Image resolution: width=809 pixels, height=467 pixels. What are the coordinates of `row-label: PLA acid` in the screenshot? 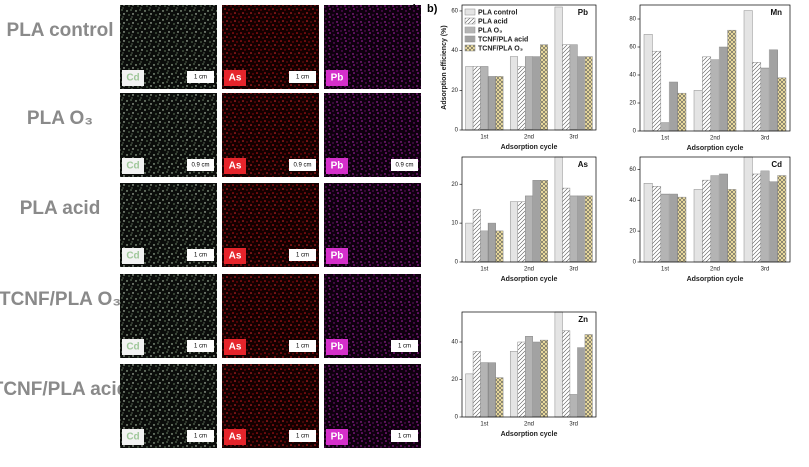 It's located at (60, 208).